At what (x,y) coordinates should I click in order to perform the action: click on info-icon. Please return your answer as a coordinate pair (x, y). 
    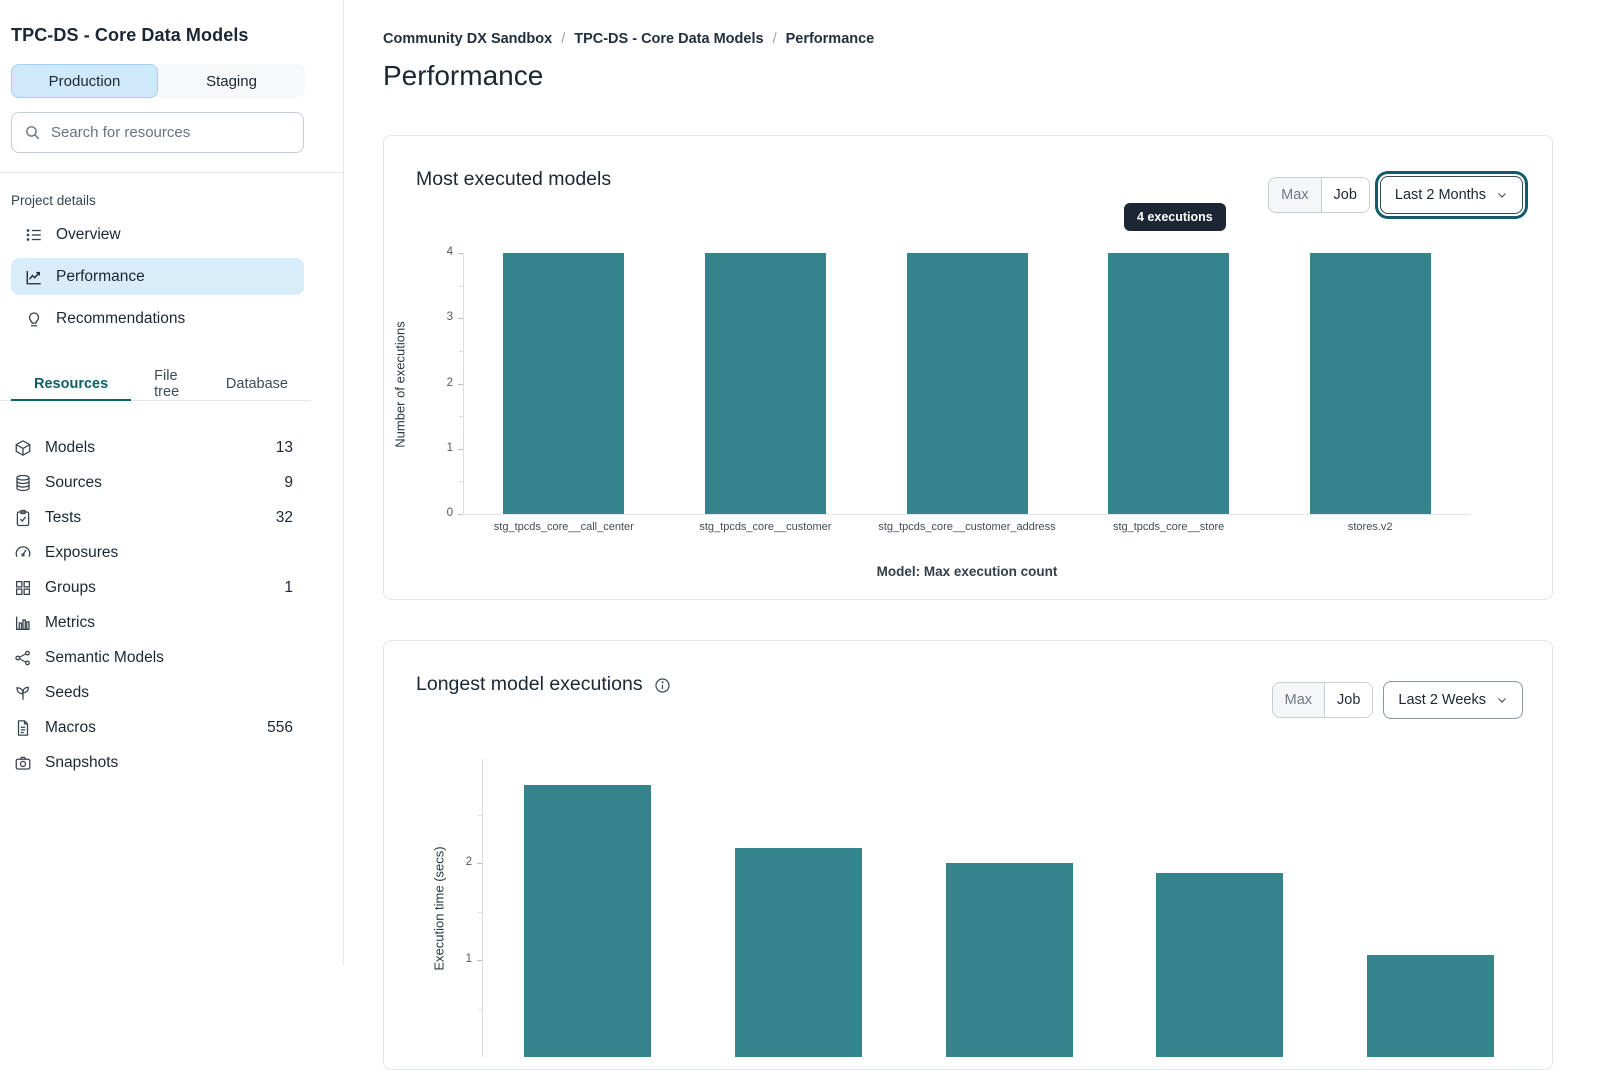
    Looking at the image, I should click on (662, 685).